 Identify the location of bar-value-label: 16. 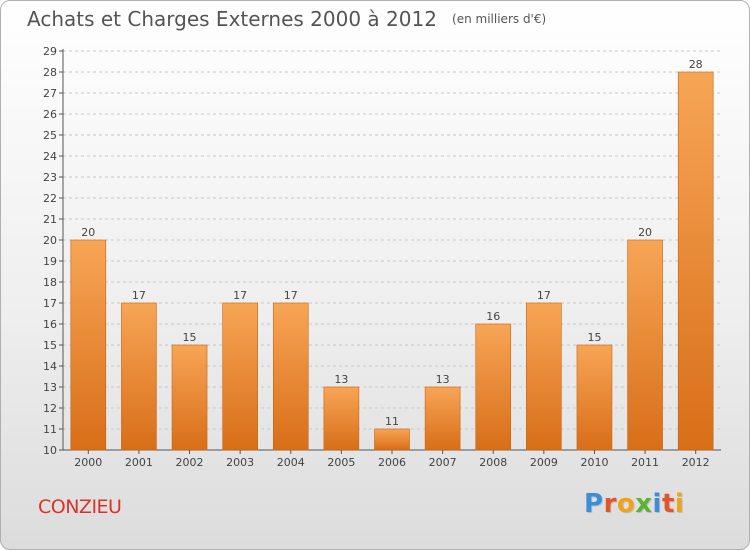
(493, 316).